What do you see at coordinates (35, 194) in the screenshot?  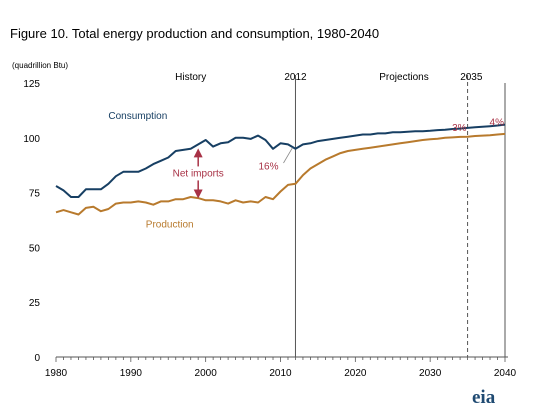 I see `y-tick-label-3: 75` at bounding box center [35, 194].